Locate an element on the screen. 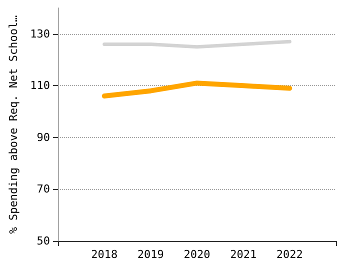 This screenshot has width=350, height=275. y-tick-label: 110 is located at coordinates (40, 85).